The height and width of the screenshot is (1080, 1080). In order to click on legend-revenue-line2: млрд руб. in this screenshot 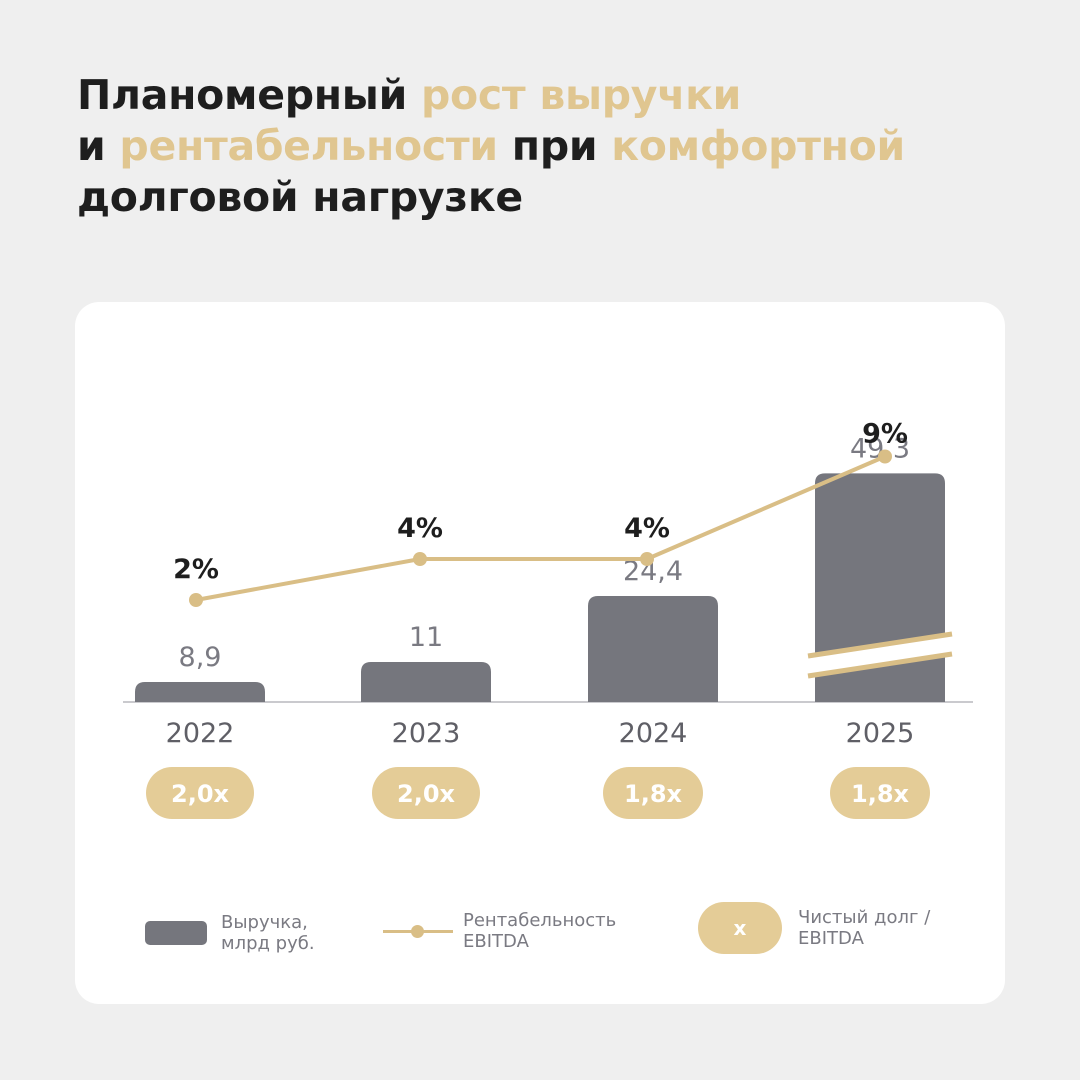, I will do `click(268, 943)`.